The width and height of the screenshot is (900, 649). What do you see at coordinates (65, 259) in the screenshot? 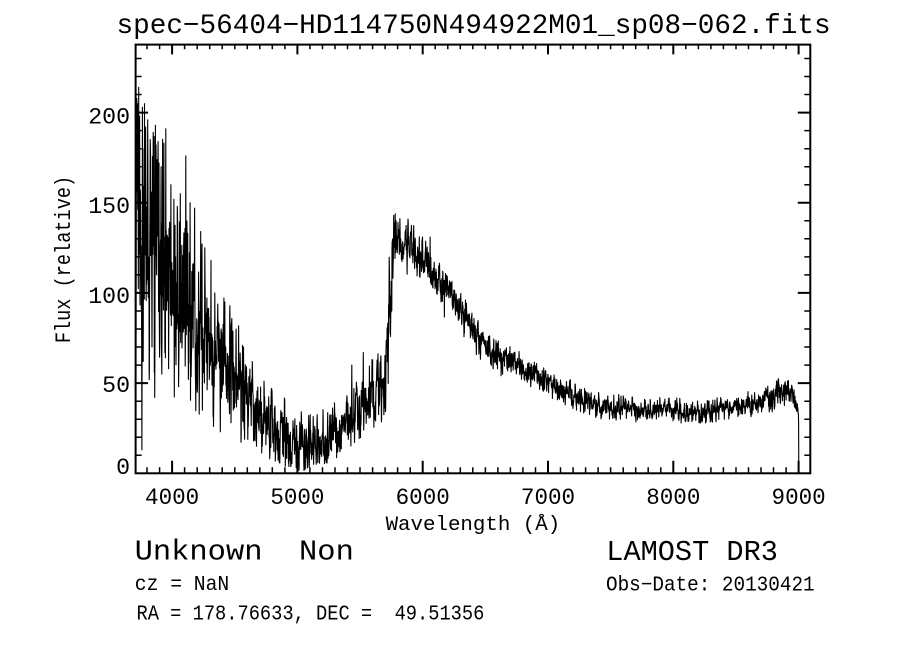
I see `svg-text: Flux (relative)` at bounding box center [65, 259].